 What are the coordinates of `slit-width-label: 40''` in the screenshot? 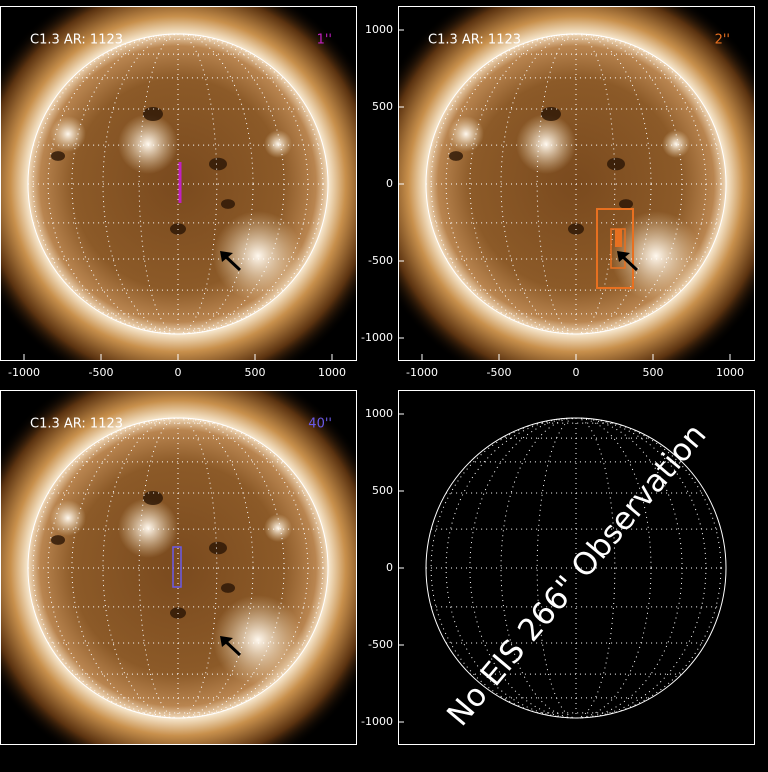 It's located at (320, 424).